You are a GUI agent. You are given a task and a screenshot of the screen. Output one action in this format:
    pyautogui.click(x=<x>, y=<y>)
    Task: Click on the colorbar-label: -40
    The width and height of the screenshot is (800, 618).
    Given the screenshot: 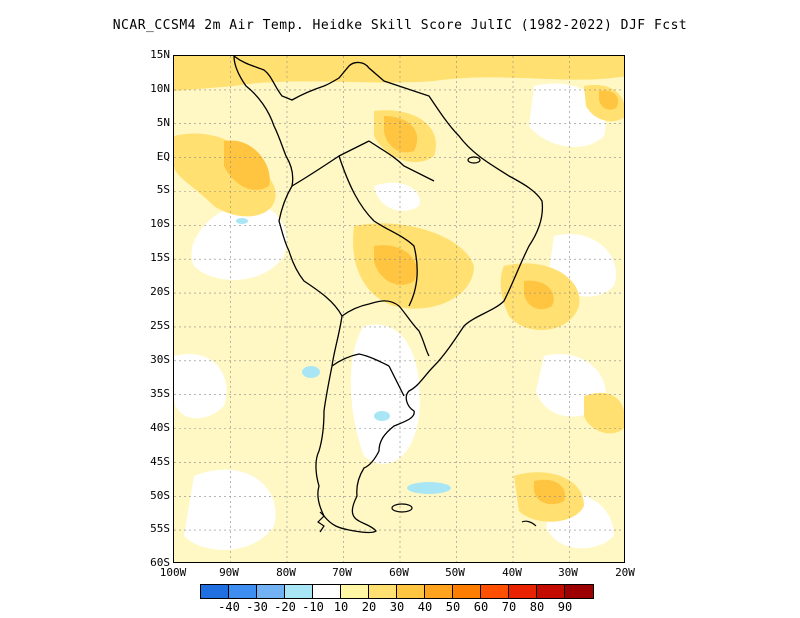 What is the action you would take?
    pyautogui.click(x=229, y=607)
    